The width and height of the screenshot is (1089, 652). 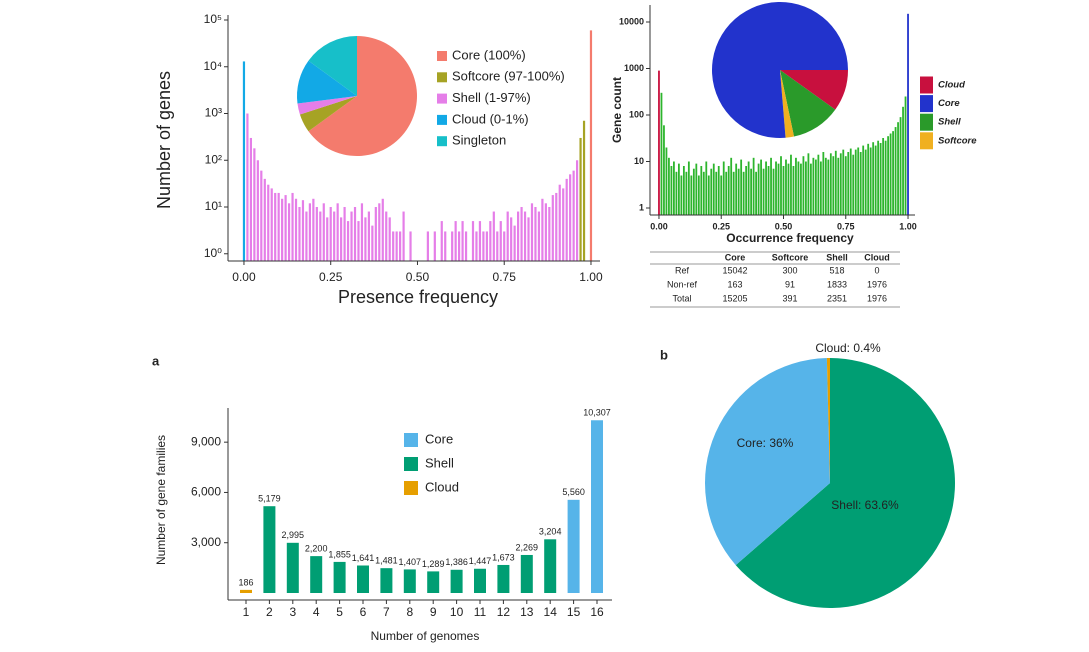 I want to click on y-axis-title: Gene count, so click(x=617, y=110).